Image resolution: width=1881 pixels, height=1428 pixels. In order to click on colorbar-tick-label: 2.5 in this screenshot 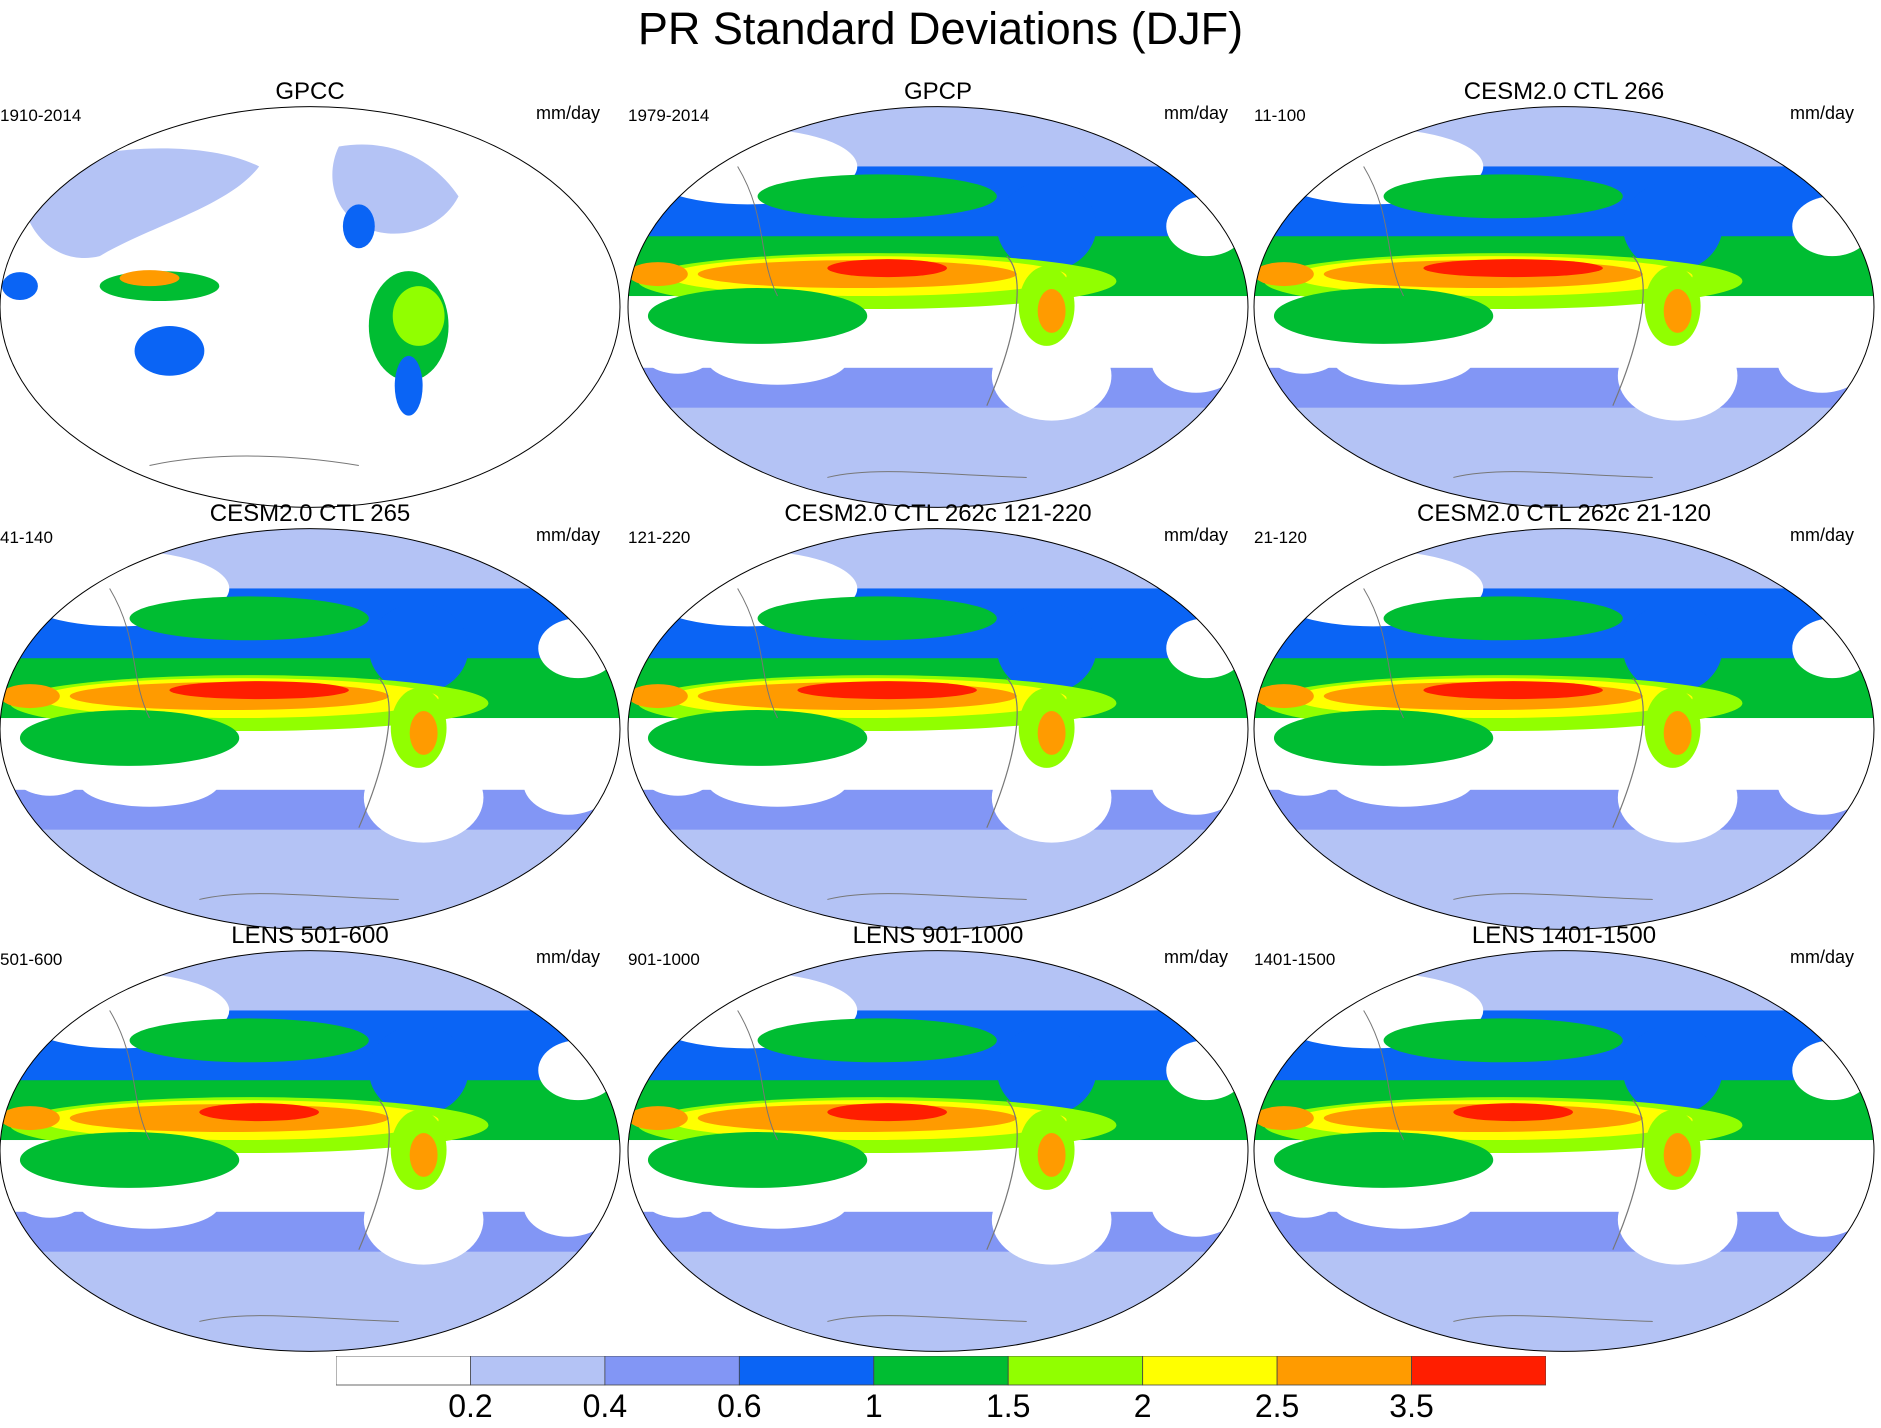, I will do `click(1277, 1406)`.